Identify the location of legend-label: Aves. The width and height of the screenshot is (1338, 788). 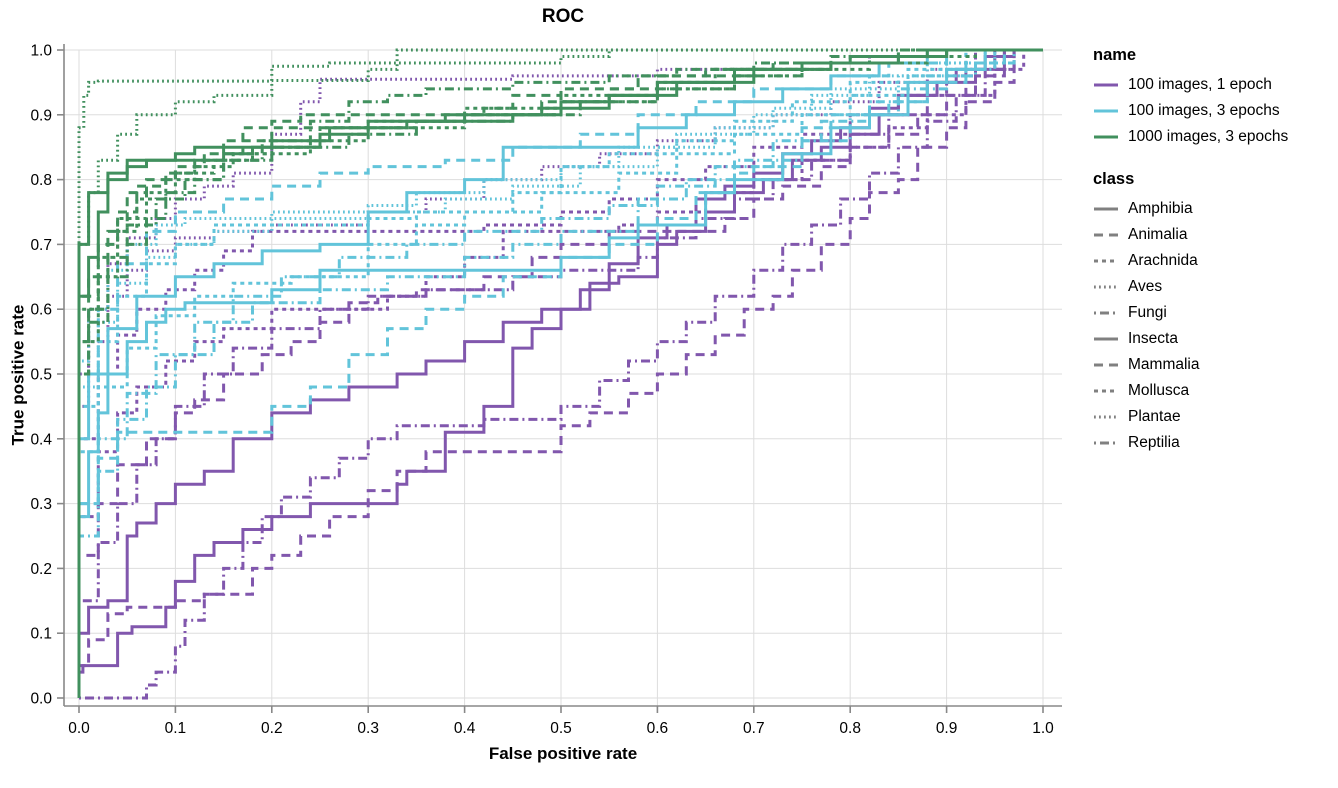
(1145, 286).